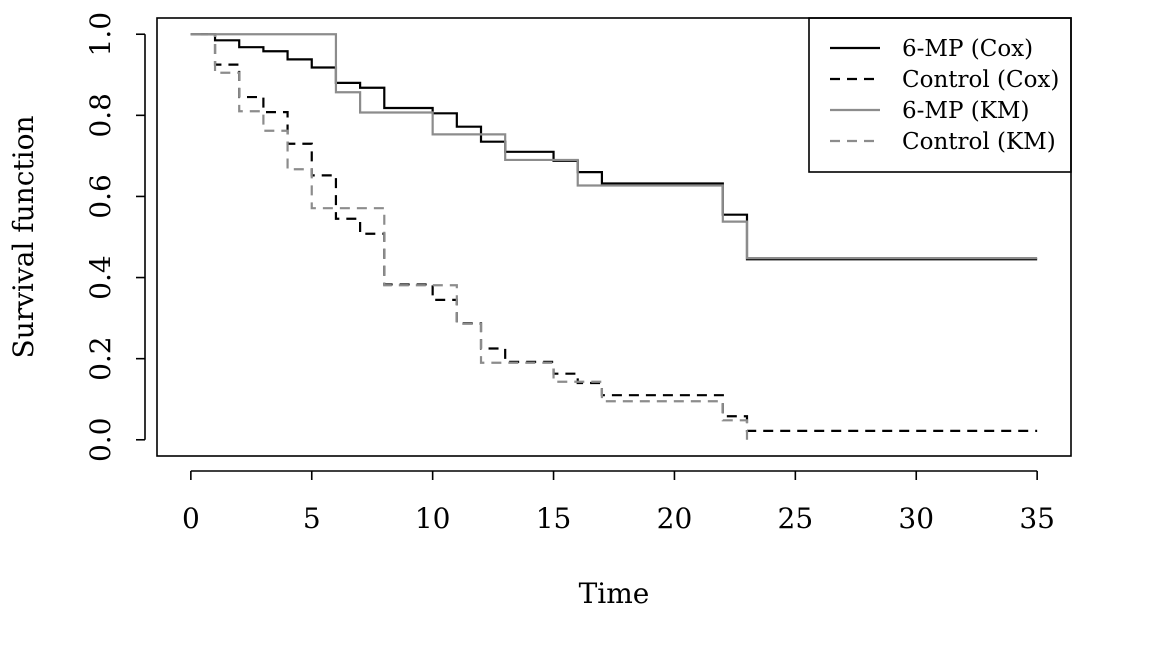  Describe the element at coordinates (100, 115) in the screenshot. I see `y-tick-label: 0.8` at that location.